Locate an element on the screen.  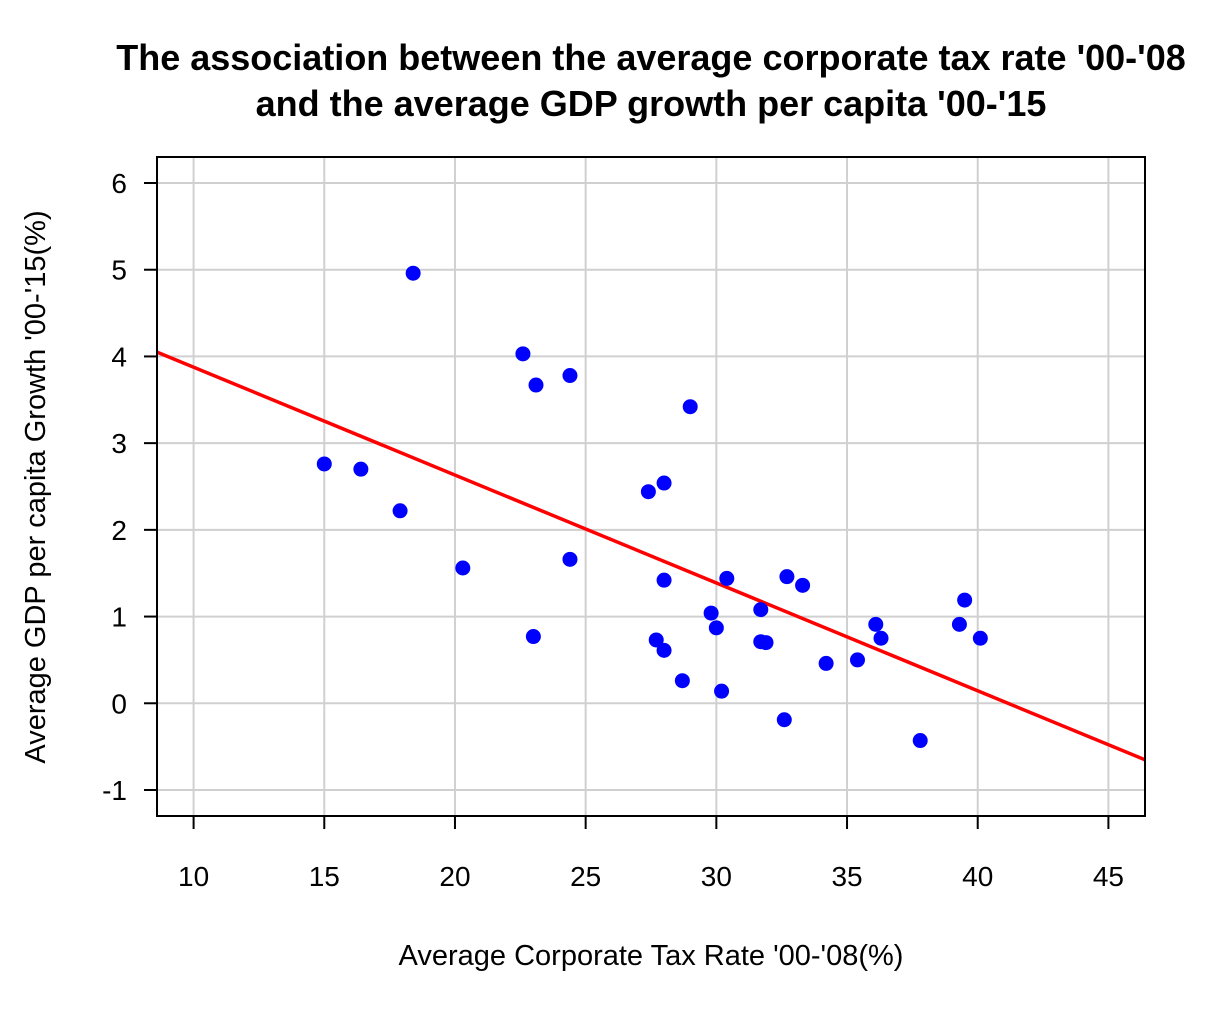
y-tick-label-1: 0 is located at coordinates (119, 703).